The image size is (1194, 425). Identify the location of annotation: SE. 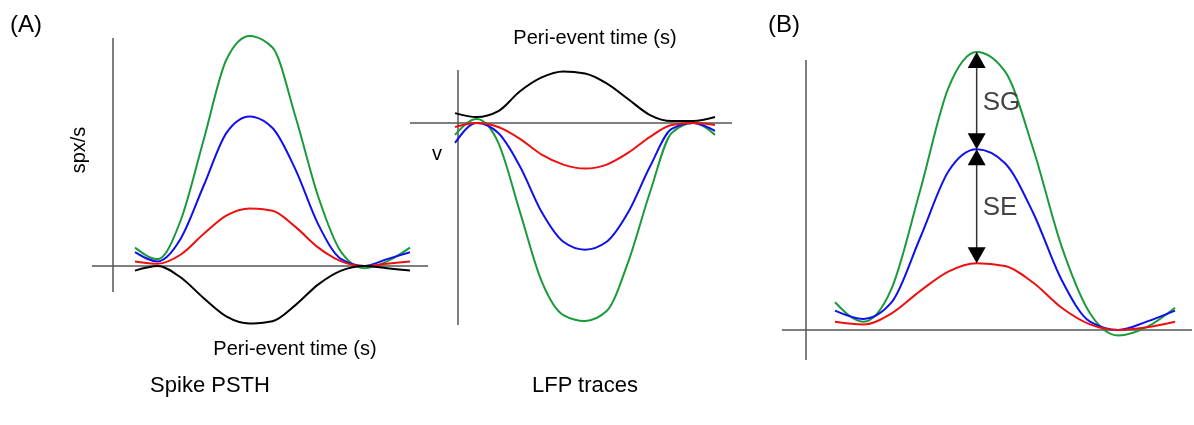
(1000, 206).